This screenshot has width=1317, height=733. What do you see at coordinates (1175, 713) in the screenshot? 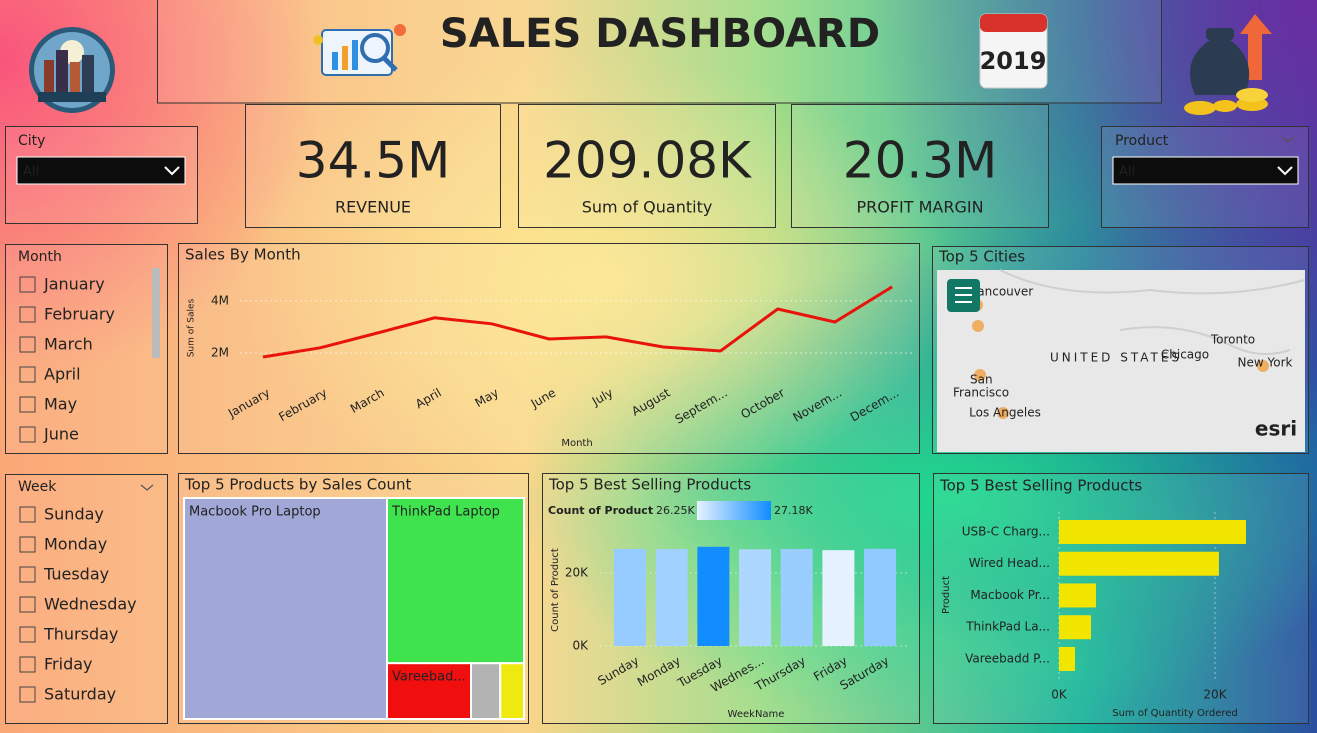
I see `x-axis-title: Sum of Quantity Ordered` at bounding box center [1175, 713].